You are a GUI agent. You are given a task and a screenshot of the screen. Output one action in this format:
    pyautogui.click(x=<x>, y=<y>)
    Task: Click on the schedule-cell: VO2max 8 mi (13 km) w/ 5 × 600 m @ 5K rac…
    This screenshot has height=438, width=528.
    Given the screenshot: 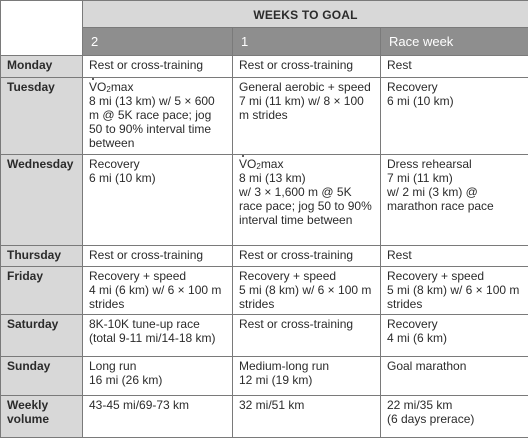 What is the action you would take?
    pyautogui.click(x=157, y=115)
    